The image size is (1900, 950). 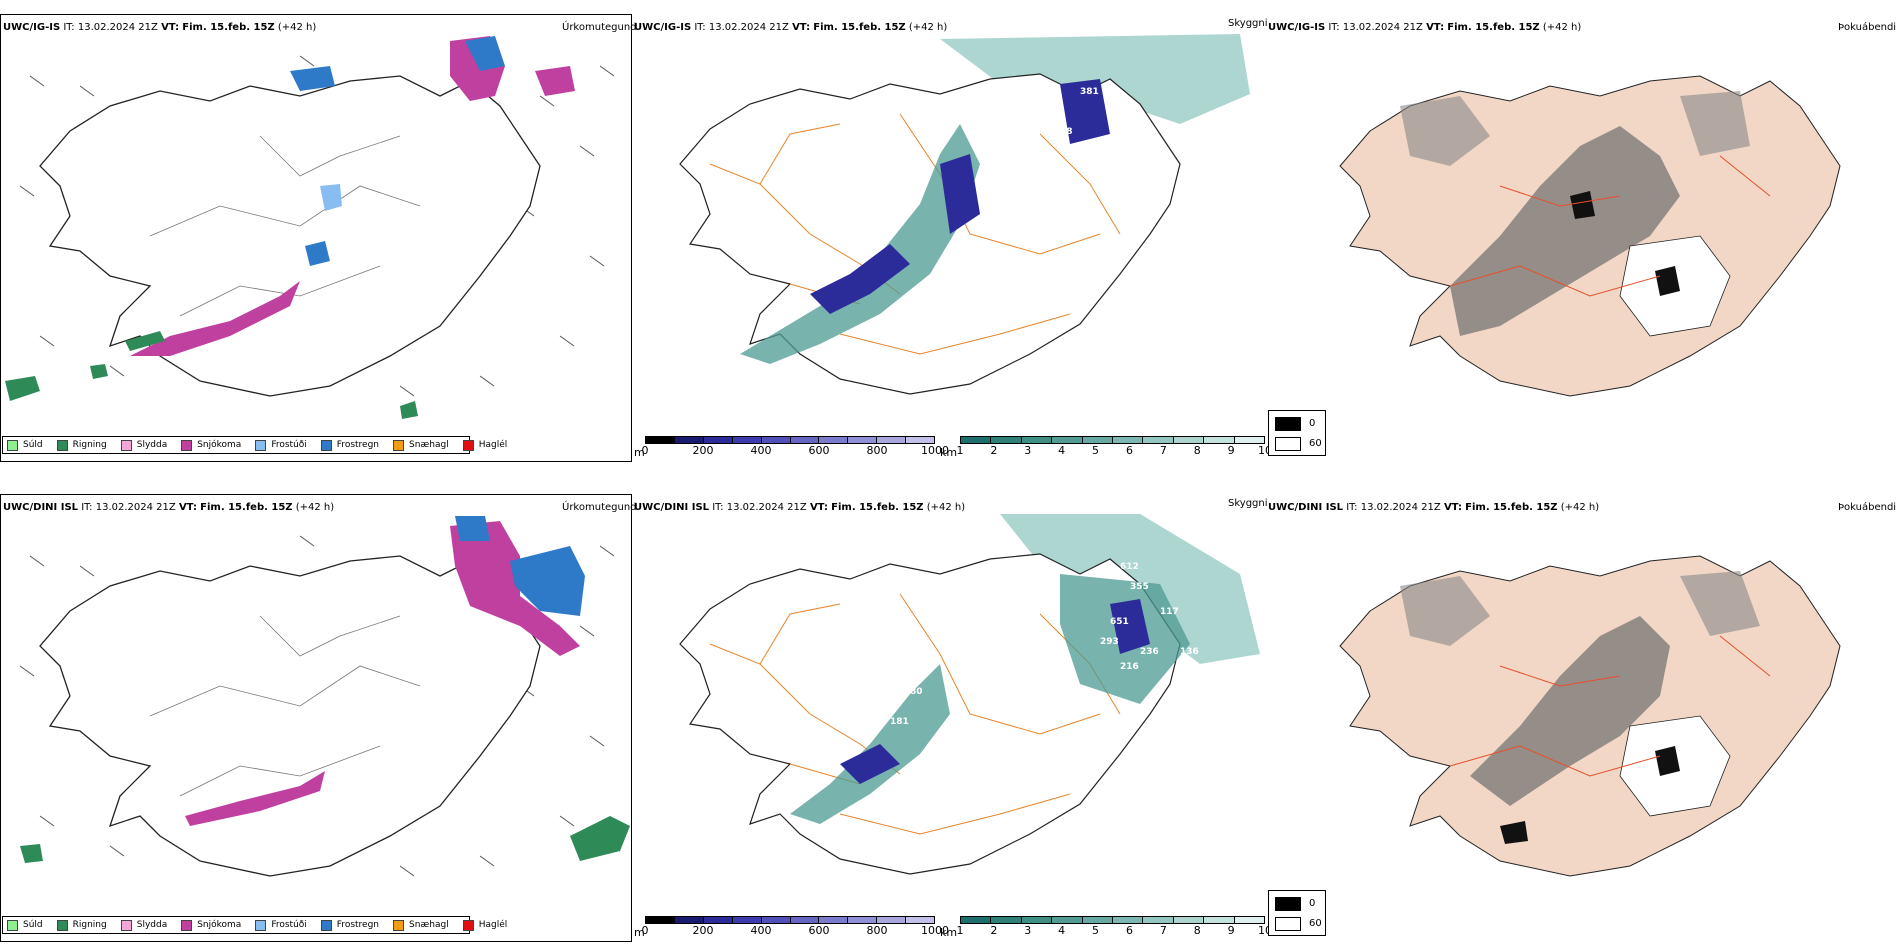 I want to click on visibility-unit-2: km, so click(x=949, y=932).